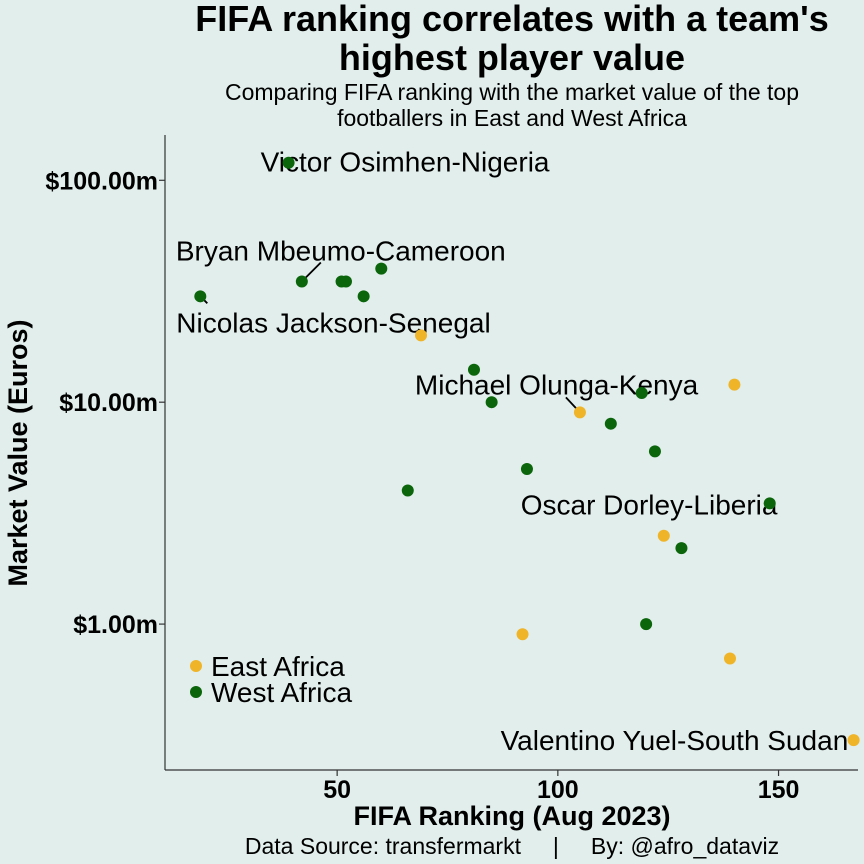 Image resolution: width=864 pixels, height=864 pixels. I want to click on annotation-label: Bryan Mbeumo-Cameroon, so click(341, 250).